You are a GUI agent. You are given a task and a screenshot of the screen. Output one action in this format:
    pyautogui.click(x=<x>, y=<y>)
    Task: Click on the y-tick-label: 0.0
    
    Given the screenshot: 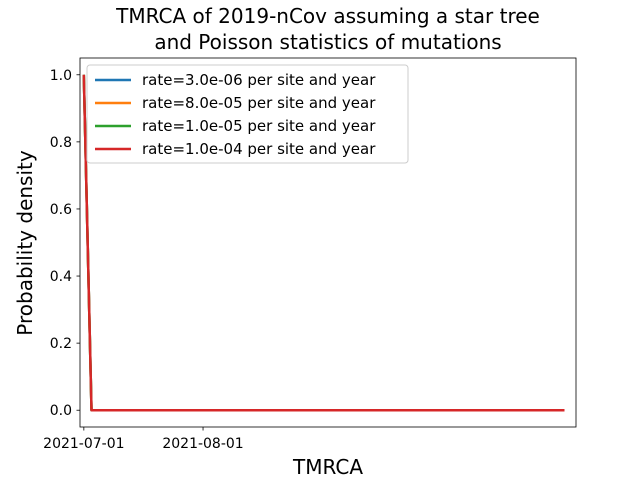 What is the action you would take?
    pyautogui.click(x=61, y=411)
    